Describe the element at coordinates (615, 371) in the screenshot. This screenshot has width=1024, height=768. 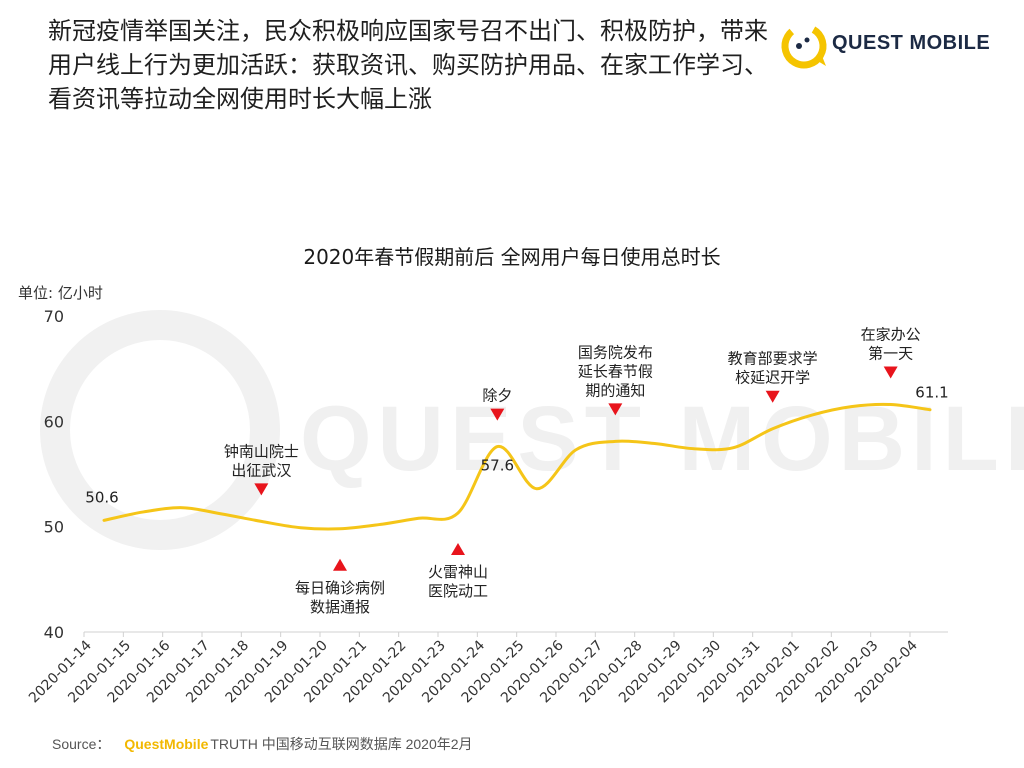
I see `annotation-text: 延长春节假` at that location.